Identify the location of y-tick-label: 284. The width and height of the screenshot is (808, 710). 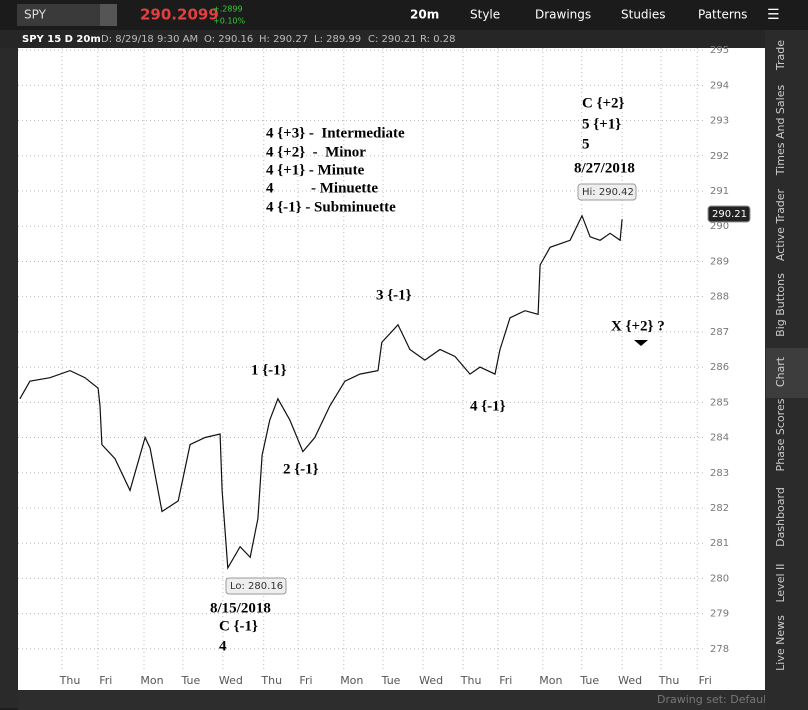
(719, 438).